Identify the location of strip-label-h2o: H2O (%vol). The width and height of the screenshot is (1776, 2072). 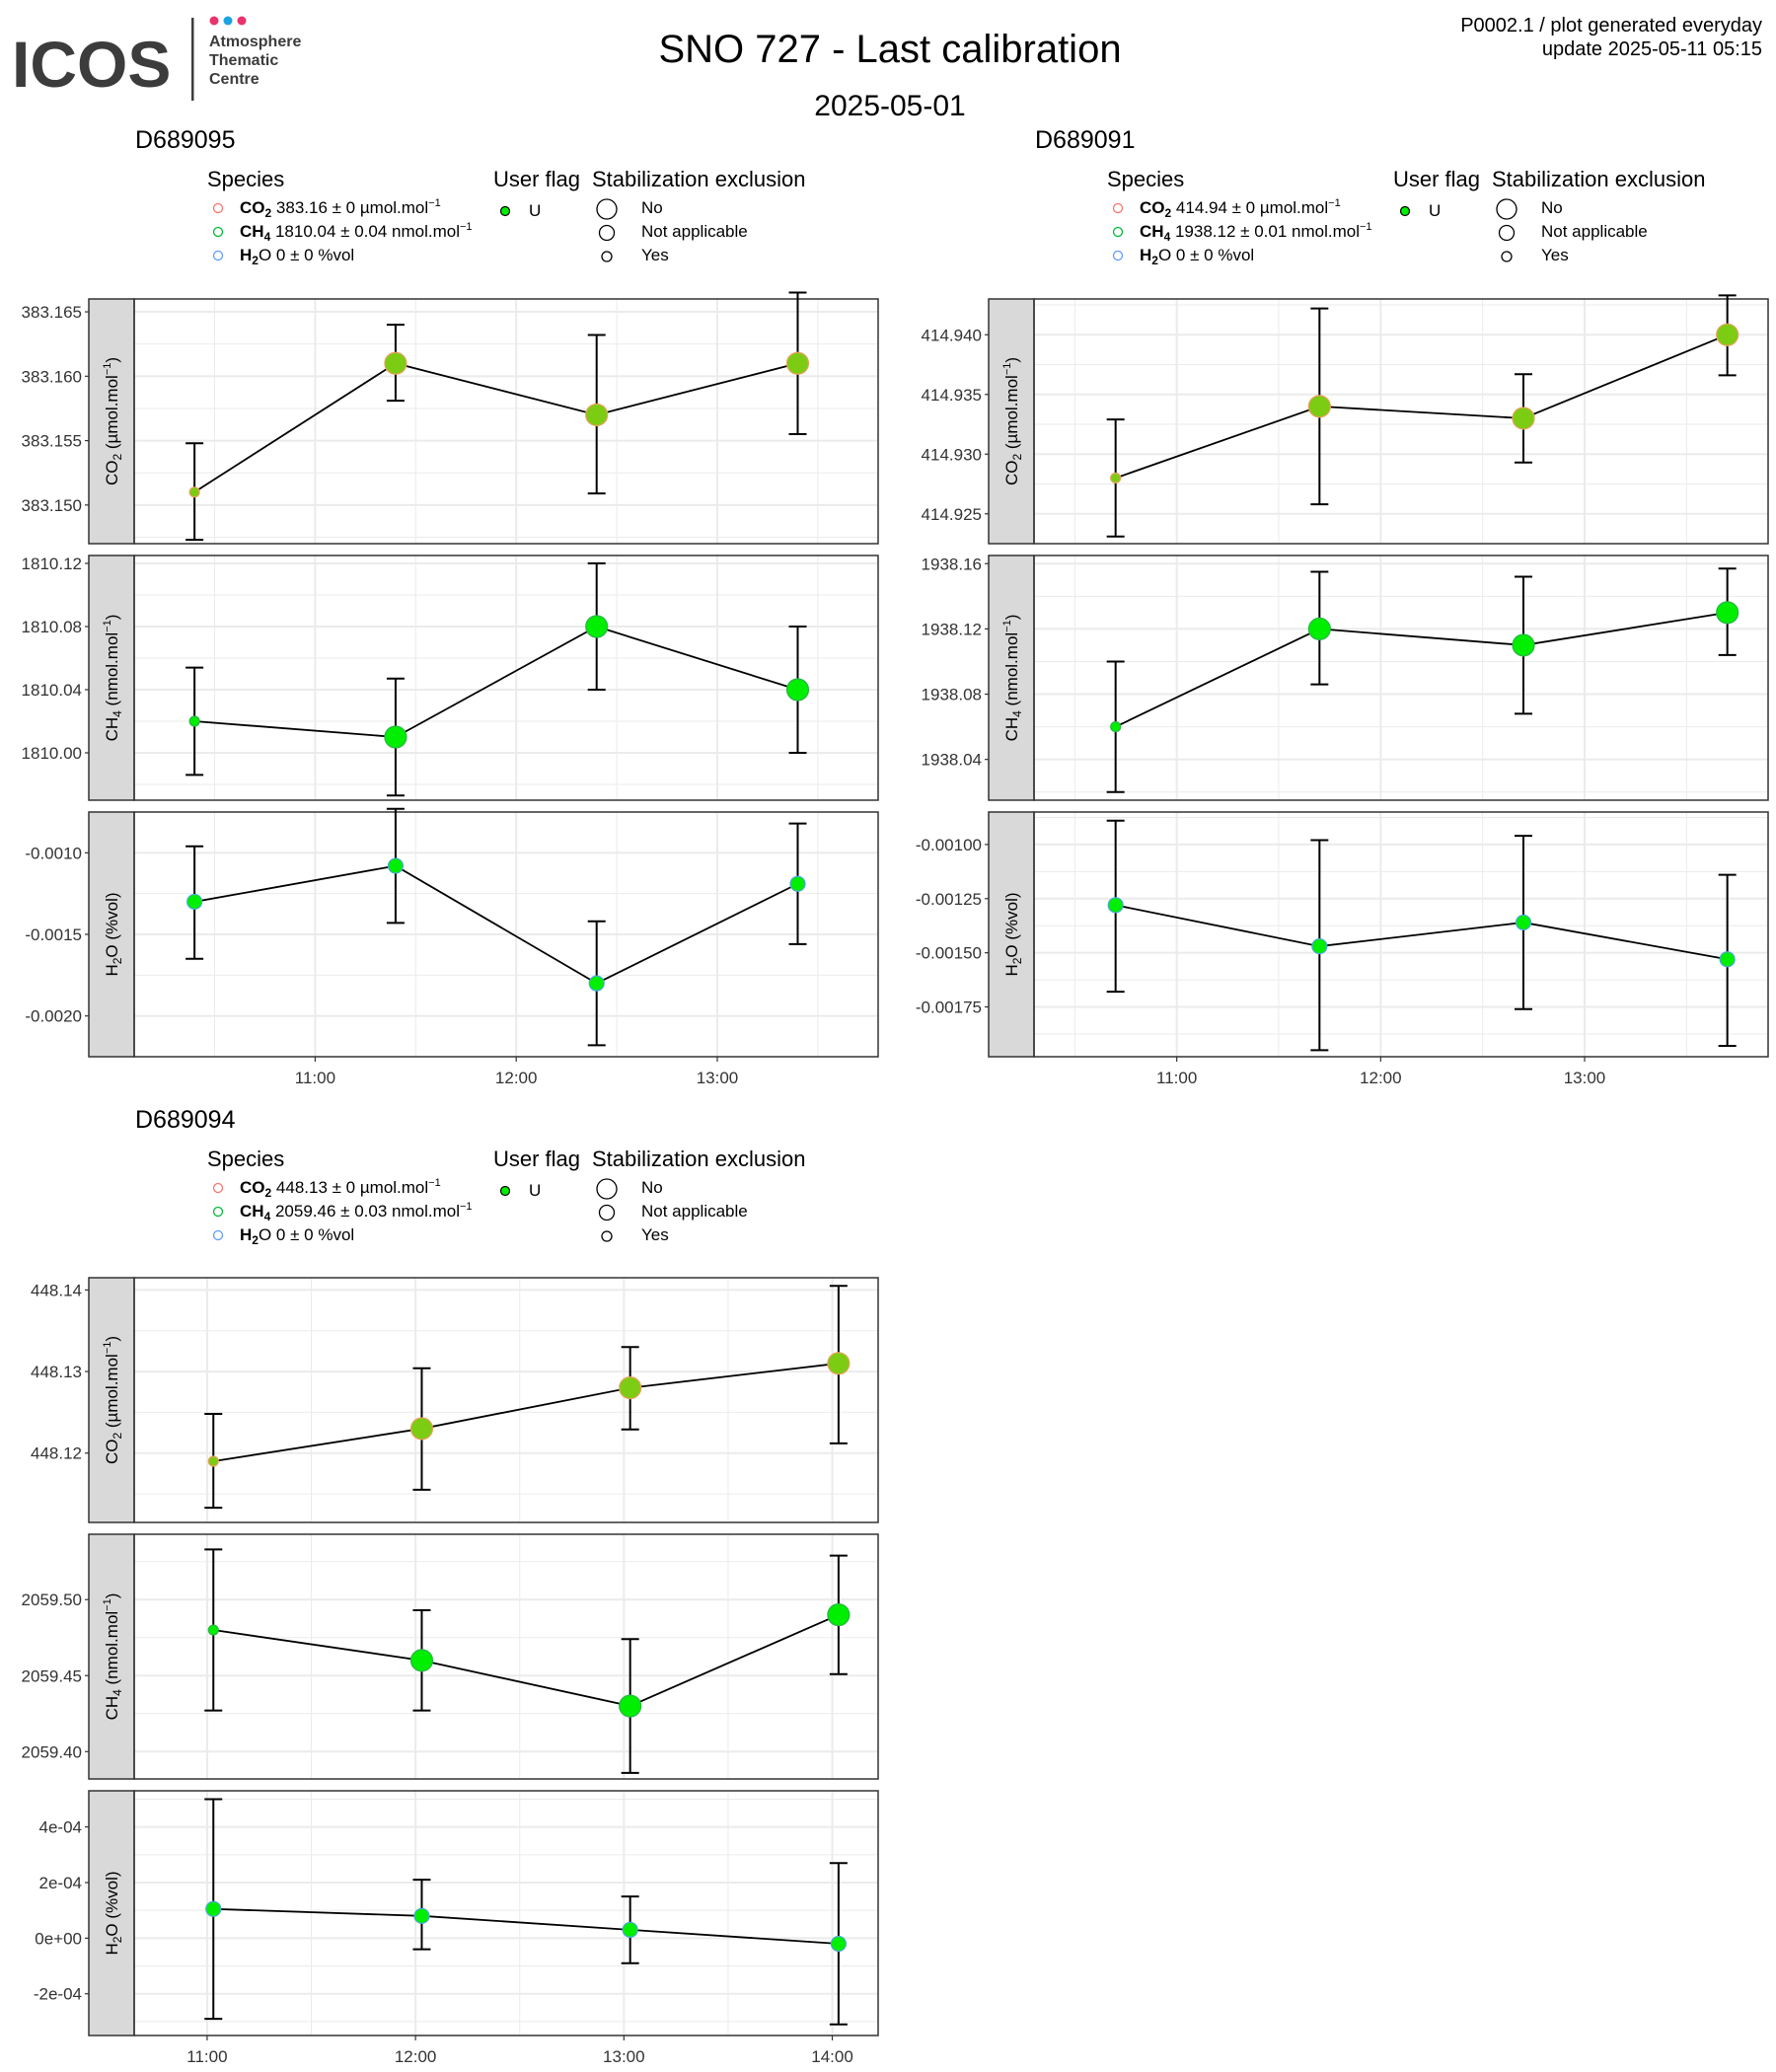
(114, 934).